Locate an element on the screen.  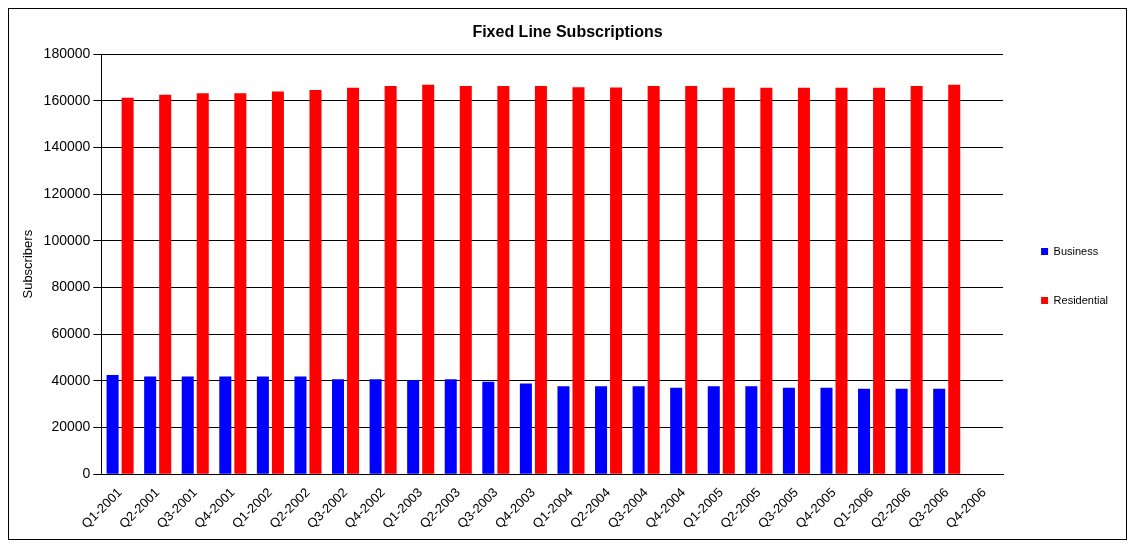
y-tick-label: 60000 is located at coordinates (71, 333).